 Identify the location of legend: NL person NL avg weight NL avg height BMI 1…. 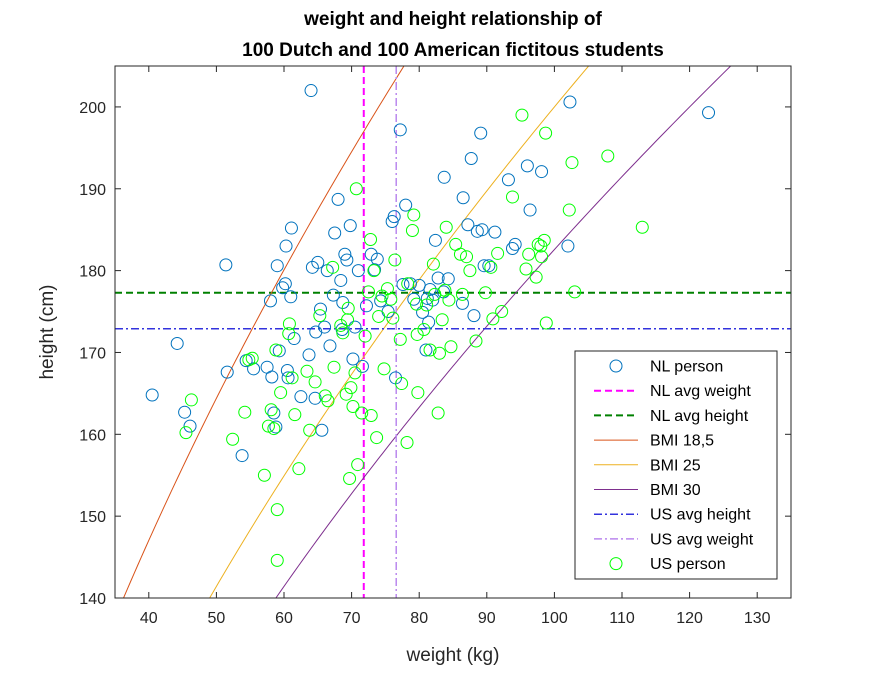
(676, 465).